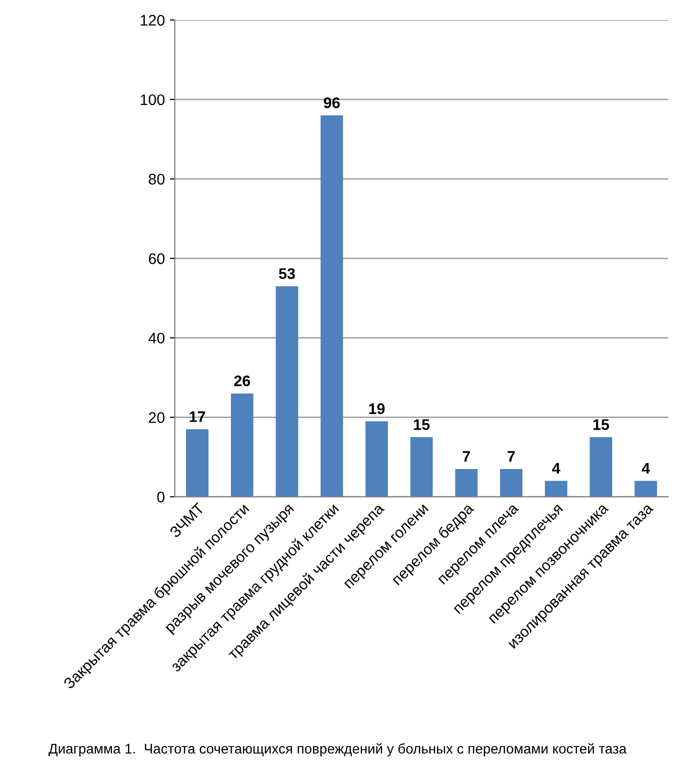 This screenshot has height=769, width=675. What do you see at coordinates (152, 100) in the screenshot?
I see `y-tick-label: 100` at bounding box center [152, 100].